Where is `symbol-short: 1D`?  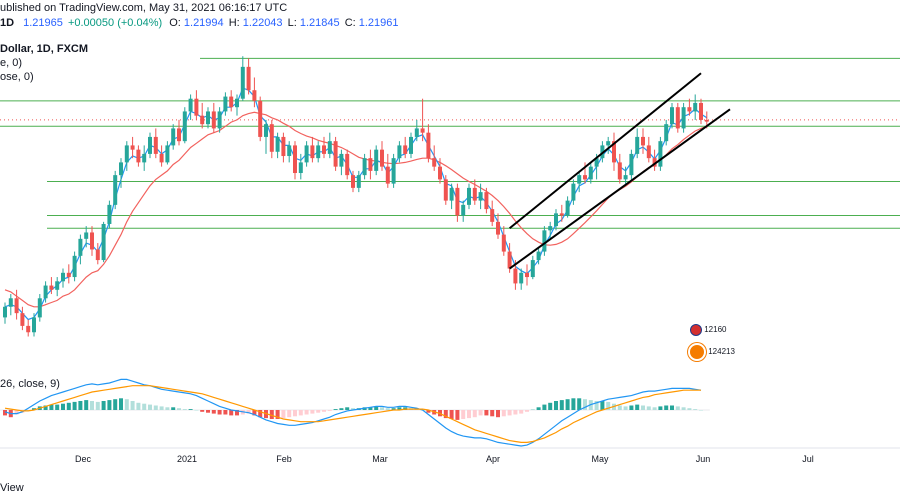 symbol-short: 1D is located at coordinates (7, 23).